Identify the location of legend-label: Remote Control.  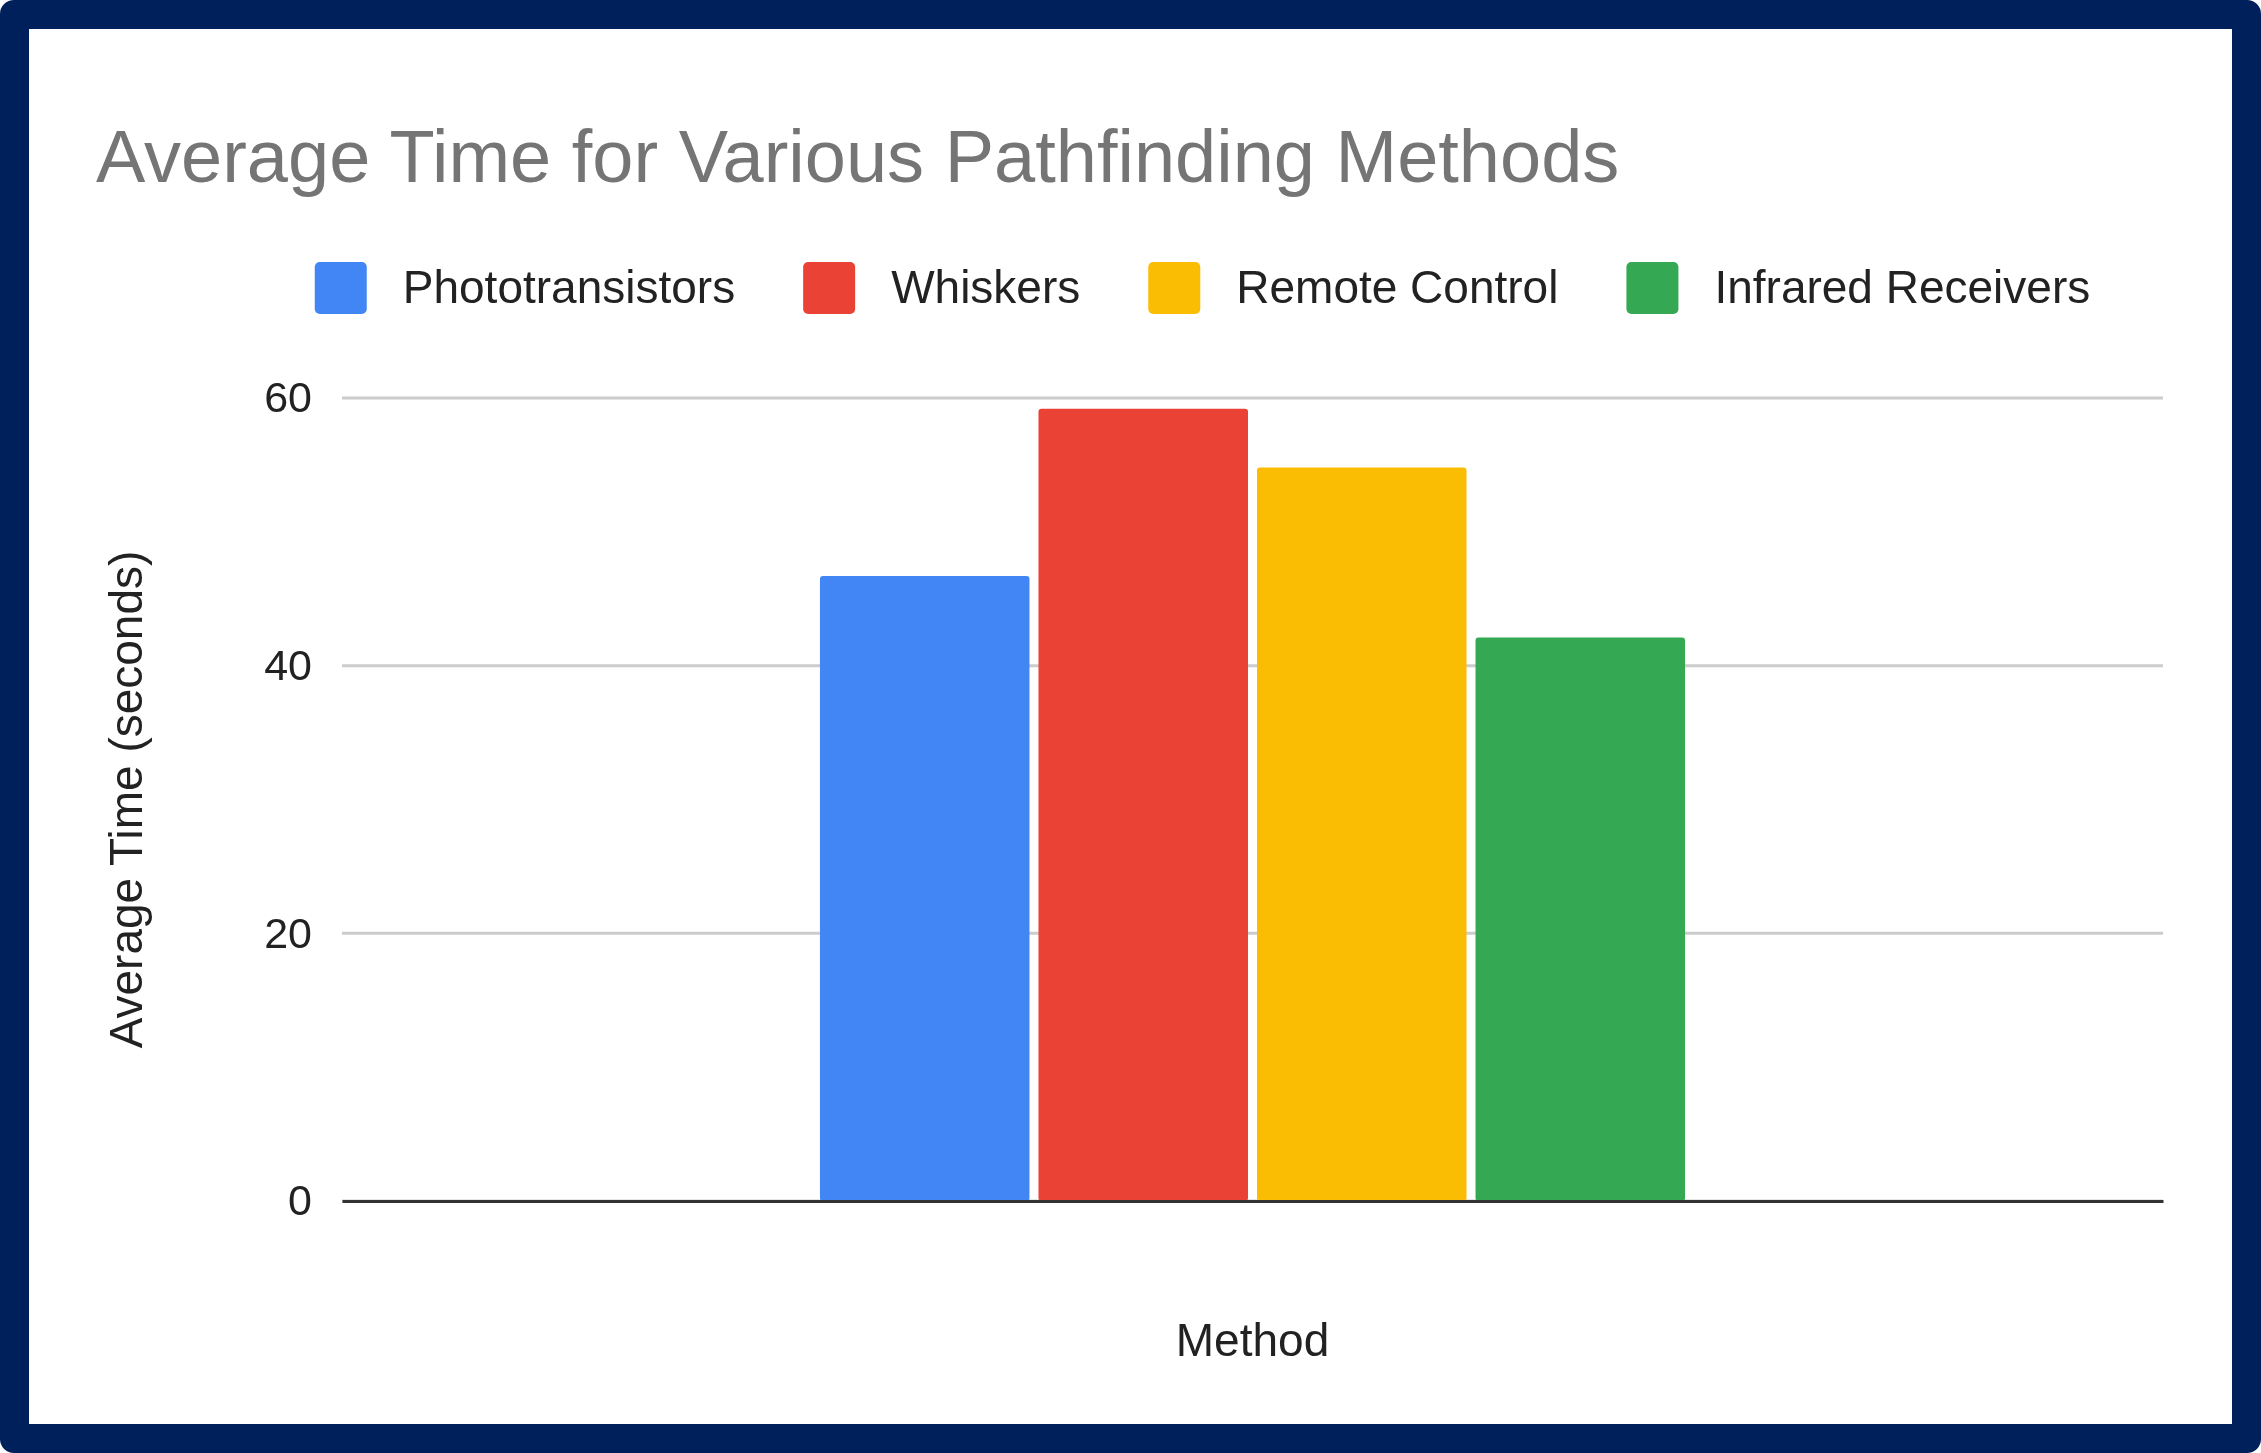
(1397, 287).